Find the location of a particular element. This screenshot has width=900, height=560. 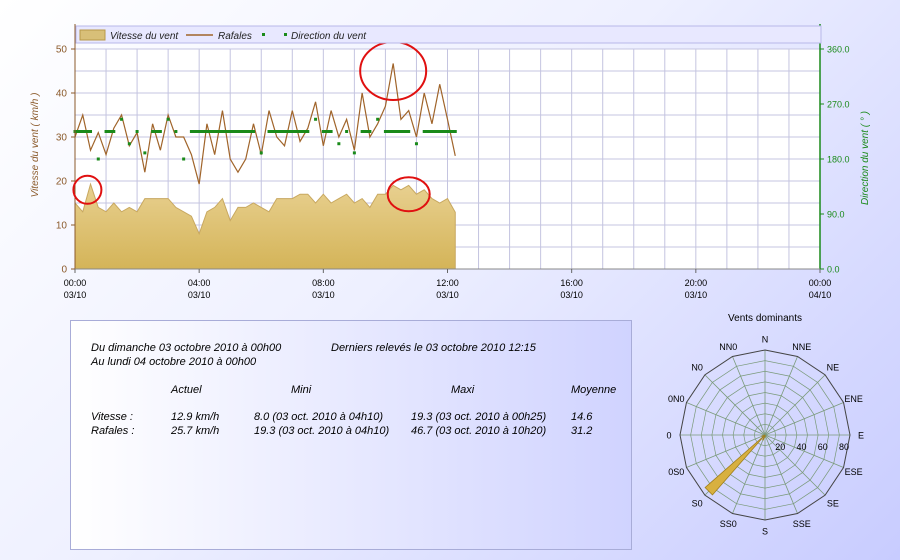

rose-direction-label: NE is located at coordinates (833, 368).